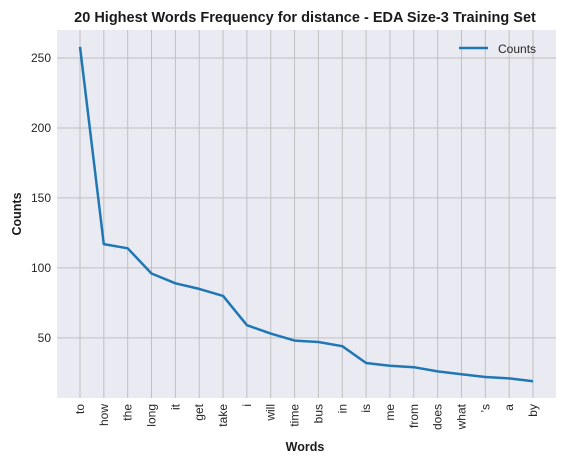  Describe the element at coordinates (366, 408) in the screenshot. I see `x-tick-label: is` at that location.